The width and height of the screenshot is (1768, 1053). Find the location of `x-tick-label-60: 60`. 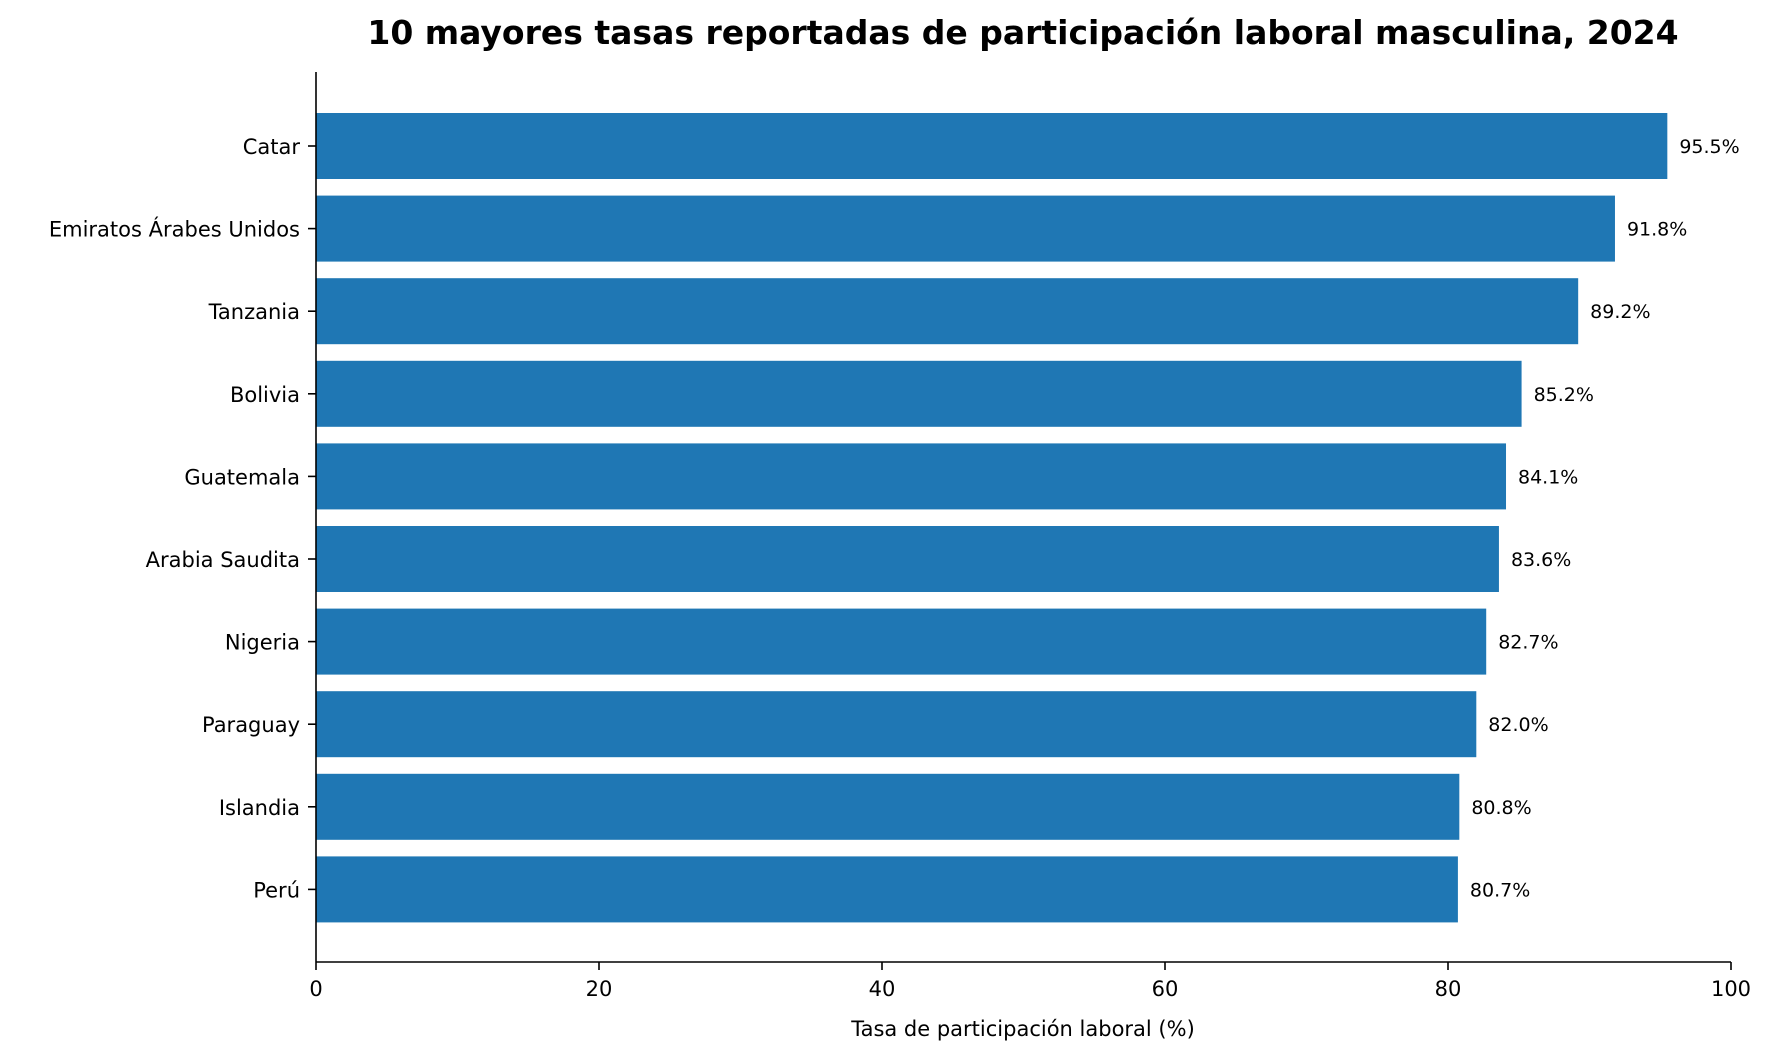

x-tick-label-60: 60 is located at coordinates (1165, 989).